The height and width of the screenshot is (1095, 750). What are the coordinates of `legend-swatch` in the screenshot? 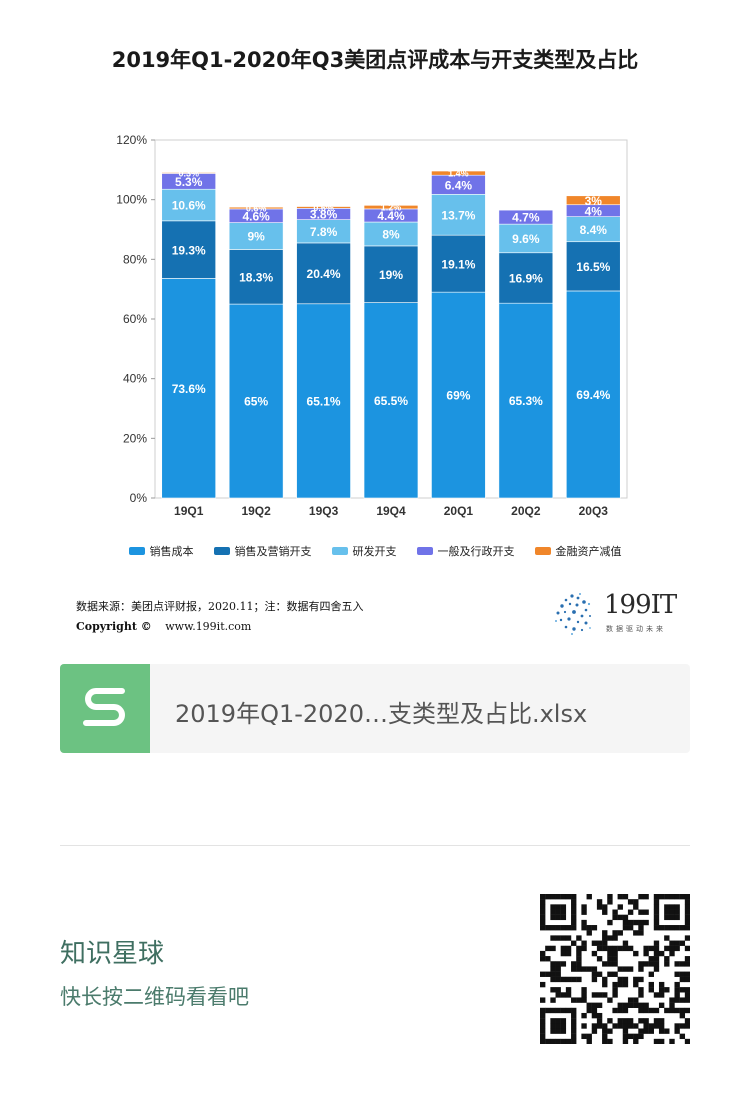 It's located at (424, 551).